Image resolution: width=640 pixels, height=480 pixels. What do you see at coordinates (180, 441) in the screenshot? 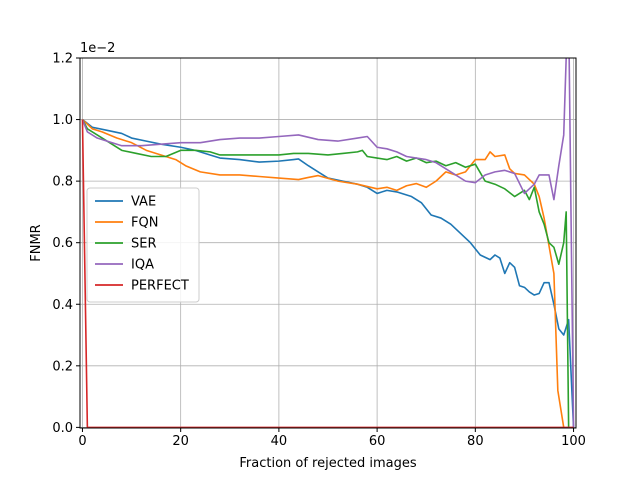
I see `x-tick-label: 20` at bounding box center [180, 441].